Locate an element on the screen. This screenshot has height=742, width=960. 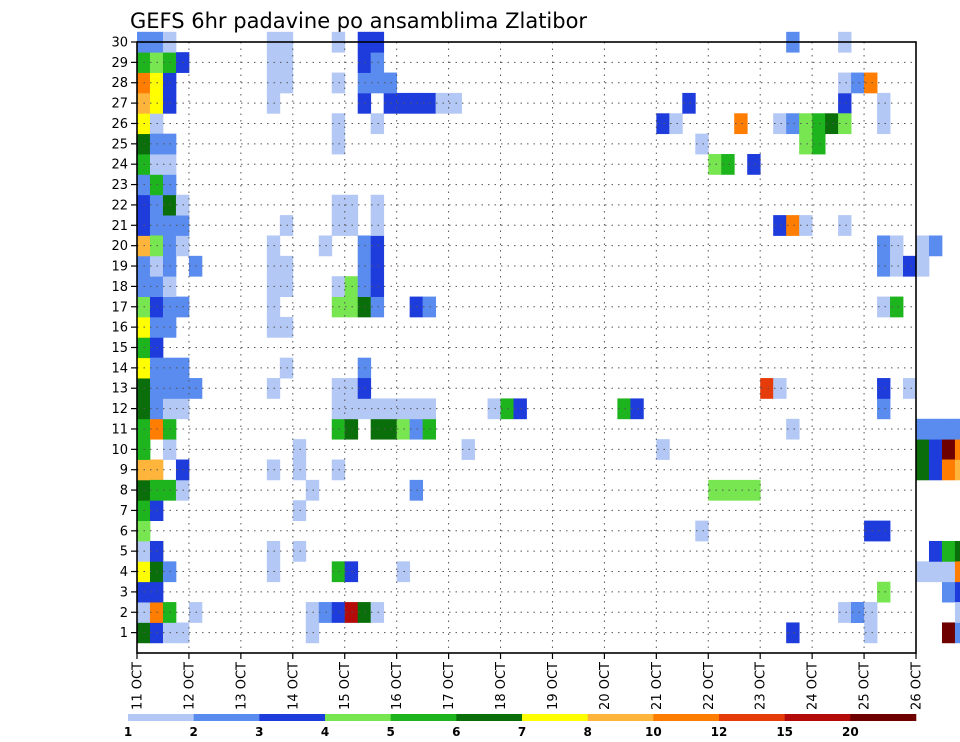
legend-label: 3 is located at coordinates (259, 732).